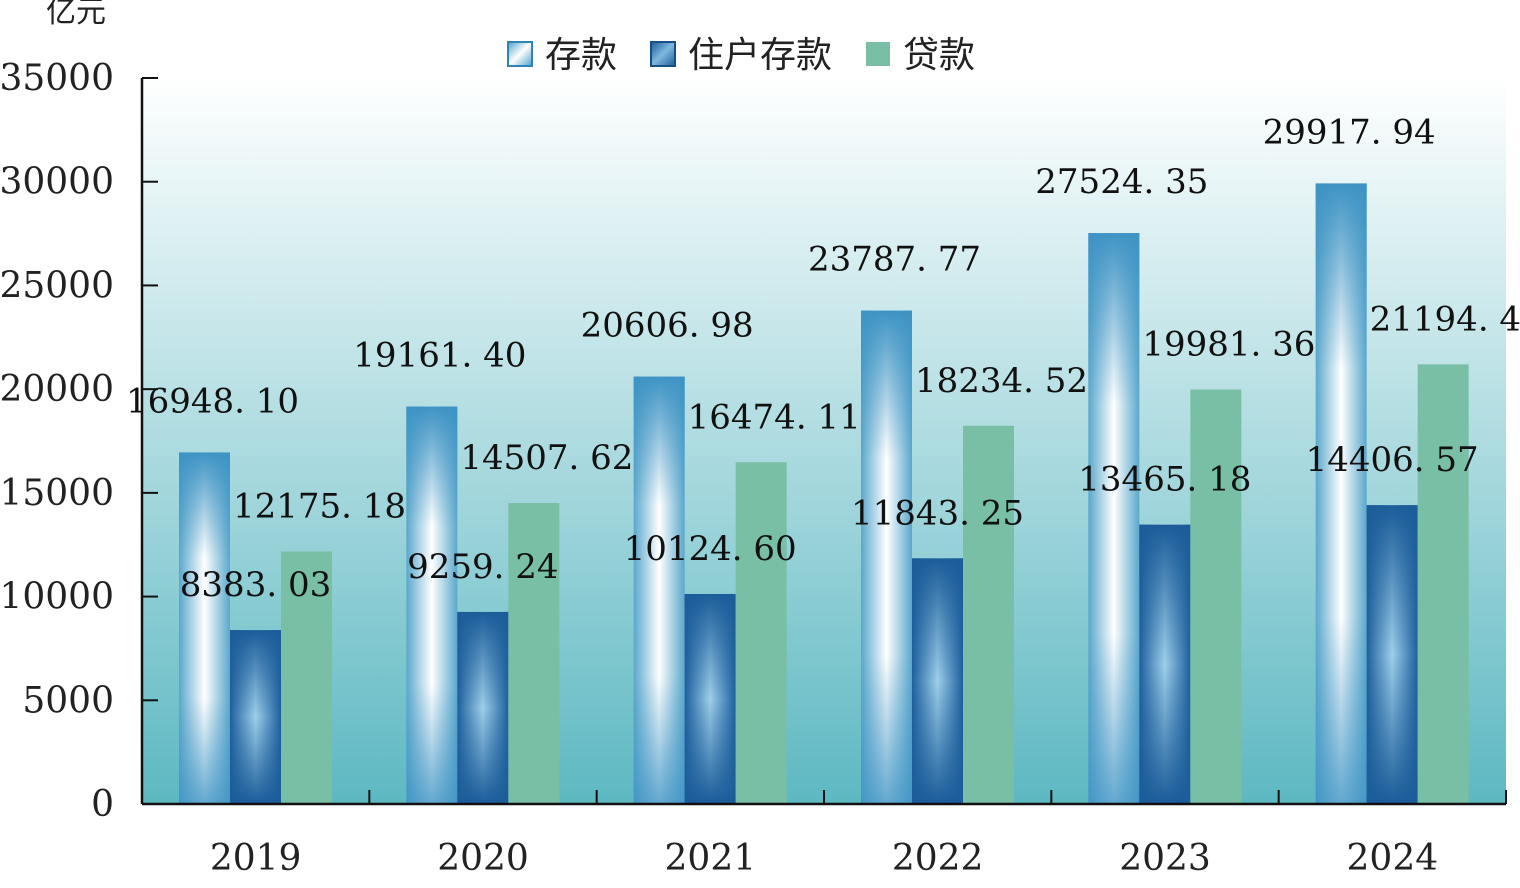 This screenshot has width=1520, height=888. Describe the element at coordinates (1114, 518) in the screenshot. I see `bar-shade-deposits-2023` at that location.